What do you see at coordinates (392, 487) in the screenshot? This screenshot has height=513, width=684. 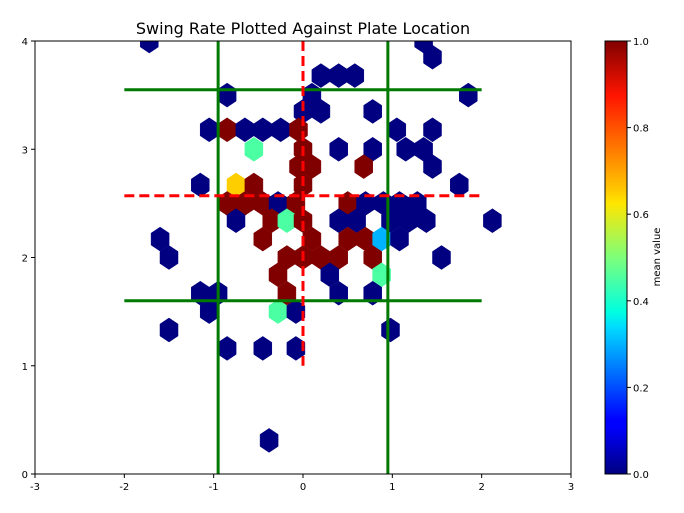 I see `x-tick-label: 1` at bounding box center [392, 487].